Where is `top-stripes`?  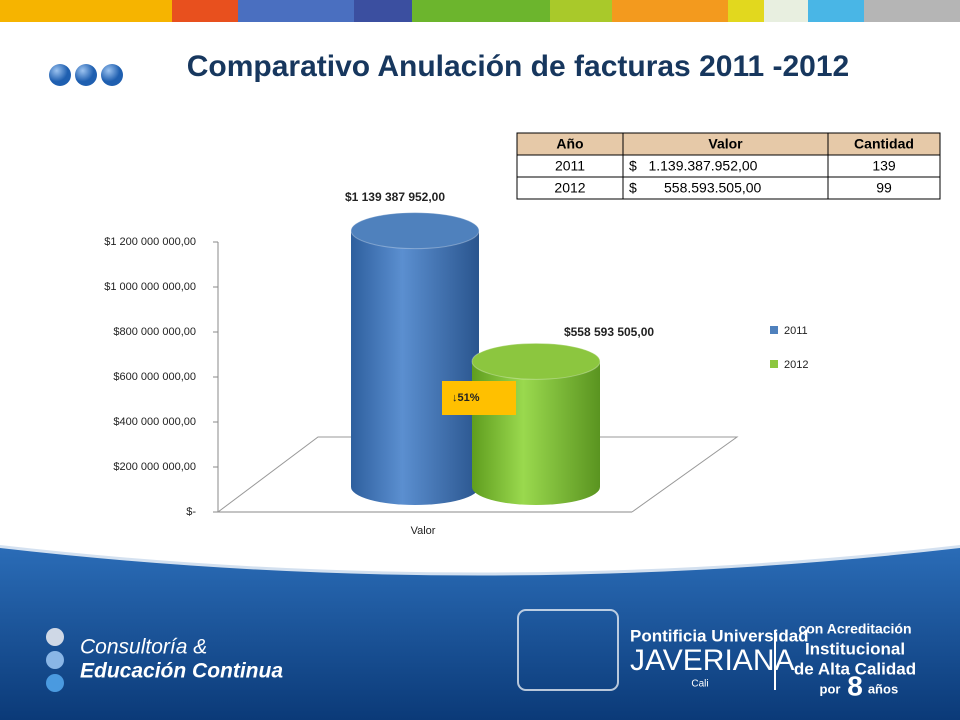
top-stripes is located at coordinates (480, 11).